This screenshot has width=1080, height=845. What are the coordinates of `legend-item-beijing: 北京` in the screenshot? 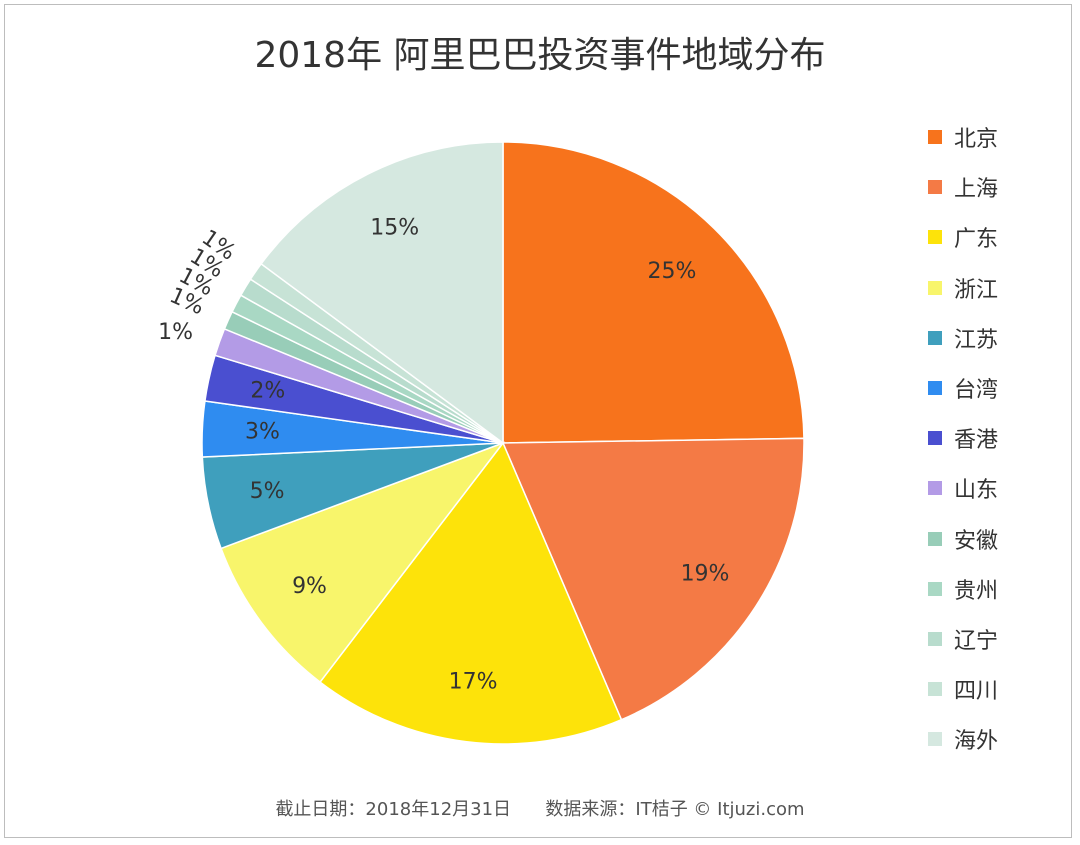 It's located at (963, 137).